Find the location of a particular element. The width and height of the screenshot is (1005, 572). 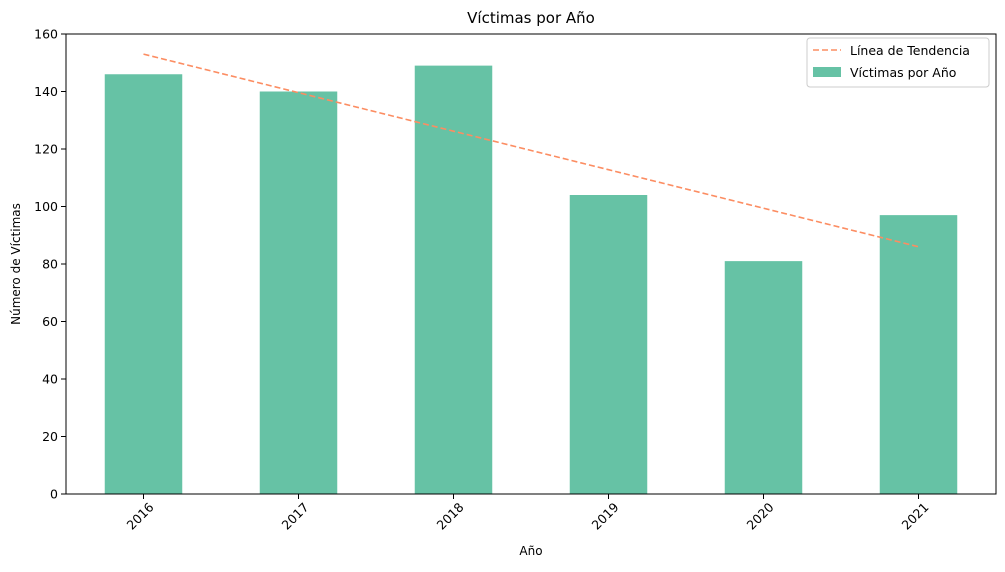

chart-title: Víctimas por Año is located at coordinates (531, 18).